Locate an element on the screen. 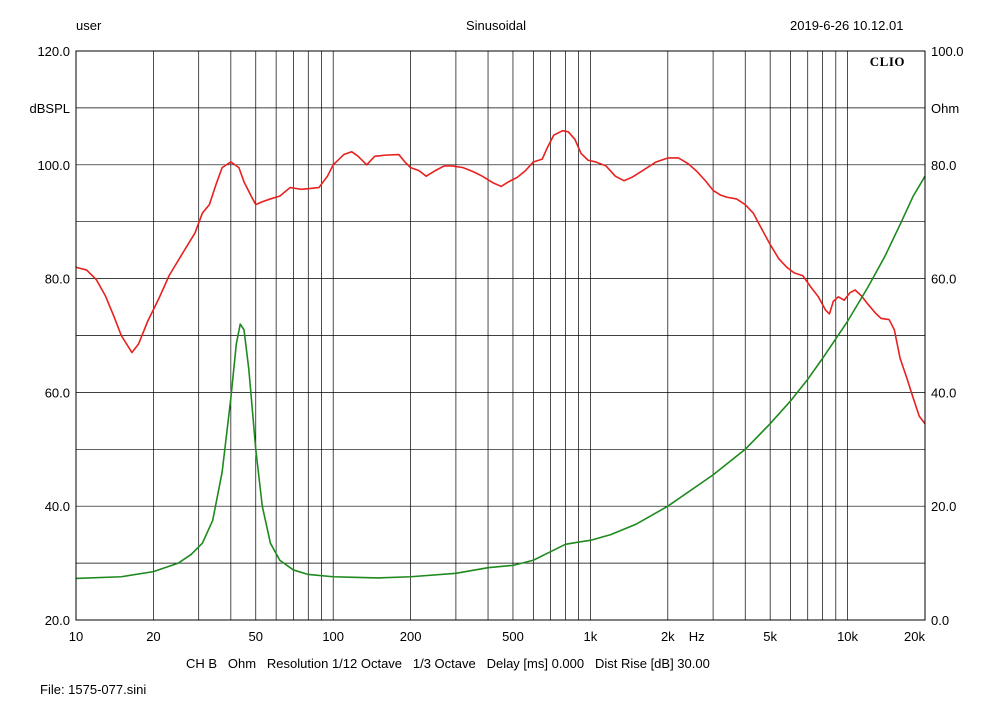 This screenshot has height=722, width=1002. x-tick-label: 100 is located at coordinates (333, 636).